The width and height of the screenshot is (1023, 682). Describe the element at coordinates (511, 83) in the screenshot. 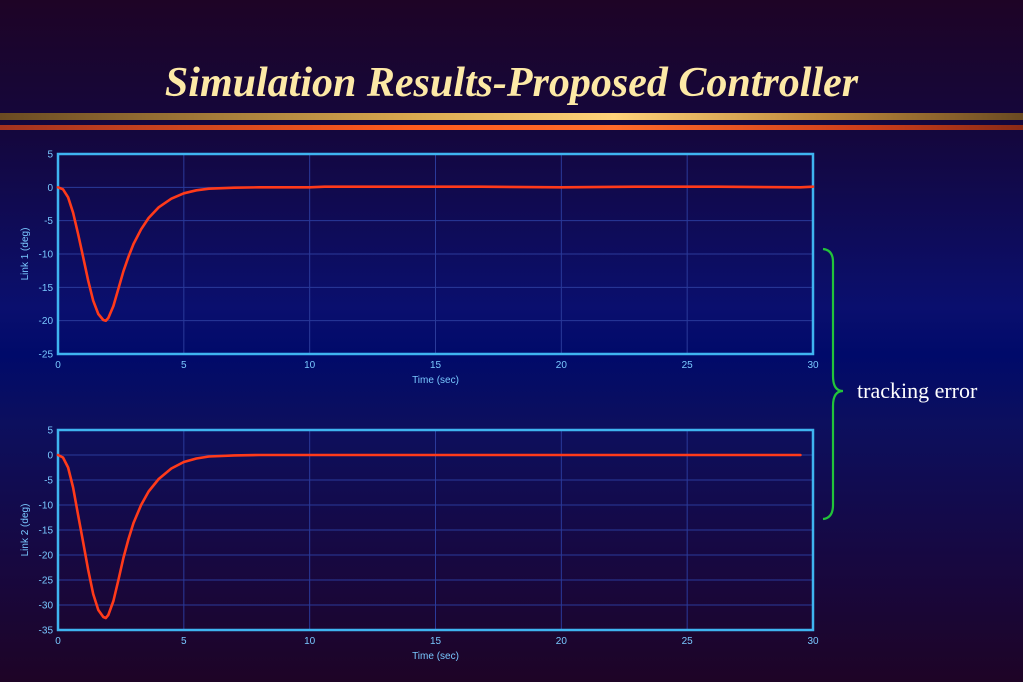

I see `slide-title: Simulation Results-Proposed Controller` at that location.